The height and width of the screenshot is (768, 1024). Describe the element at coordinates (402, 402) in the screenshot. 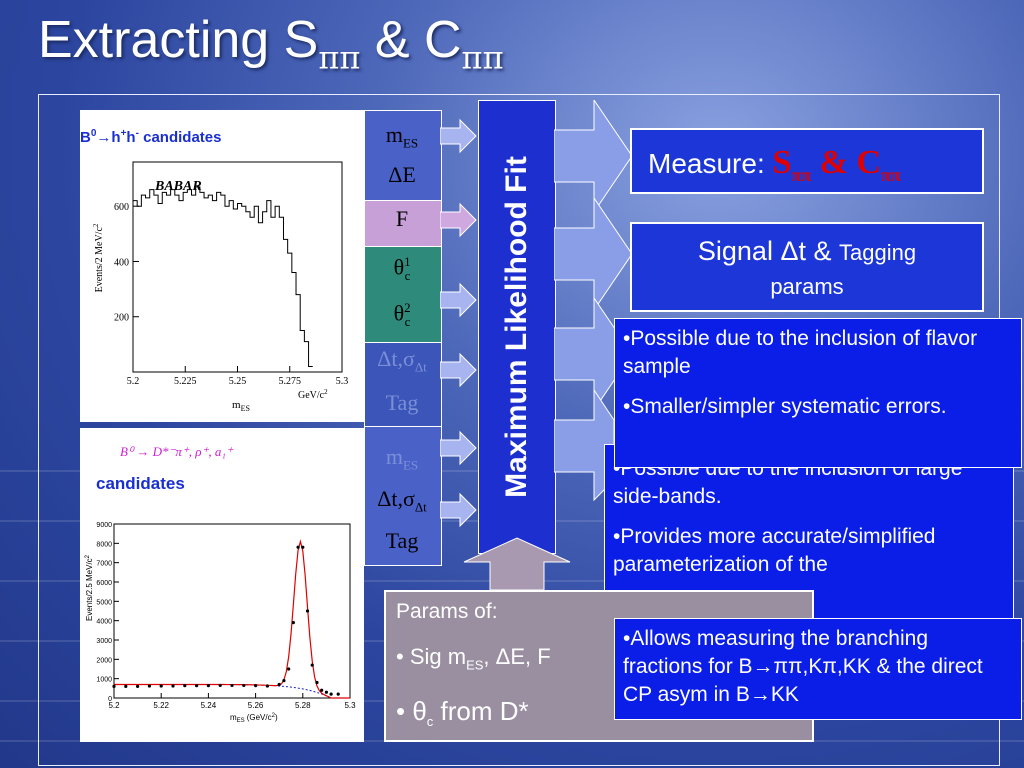

I see `var-tag-top: Tag` at that location.